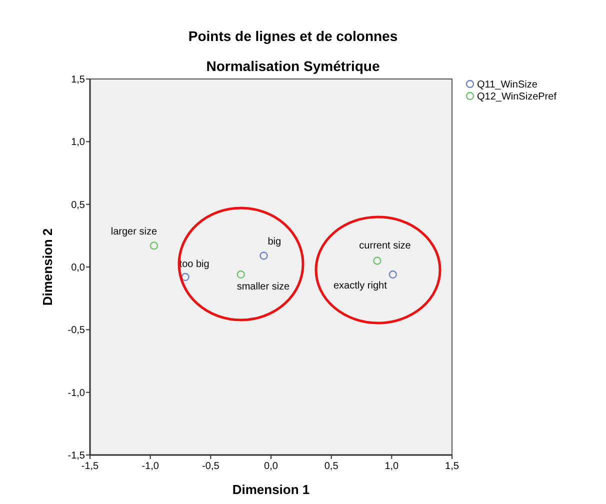 The width and height of the screenshot is (606, 504). I want to click on x-tick-label: -0,5, so click(211, 466).